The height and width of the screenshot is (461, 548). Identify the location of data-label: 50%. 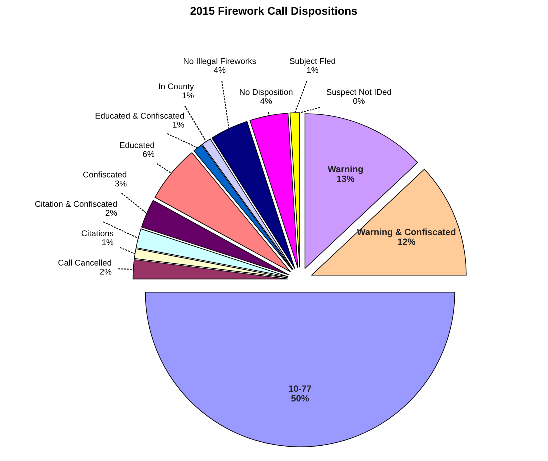
(301, 398).